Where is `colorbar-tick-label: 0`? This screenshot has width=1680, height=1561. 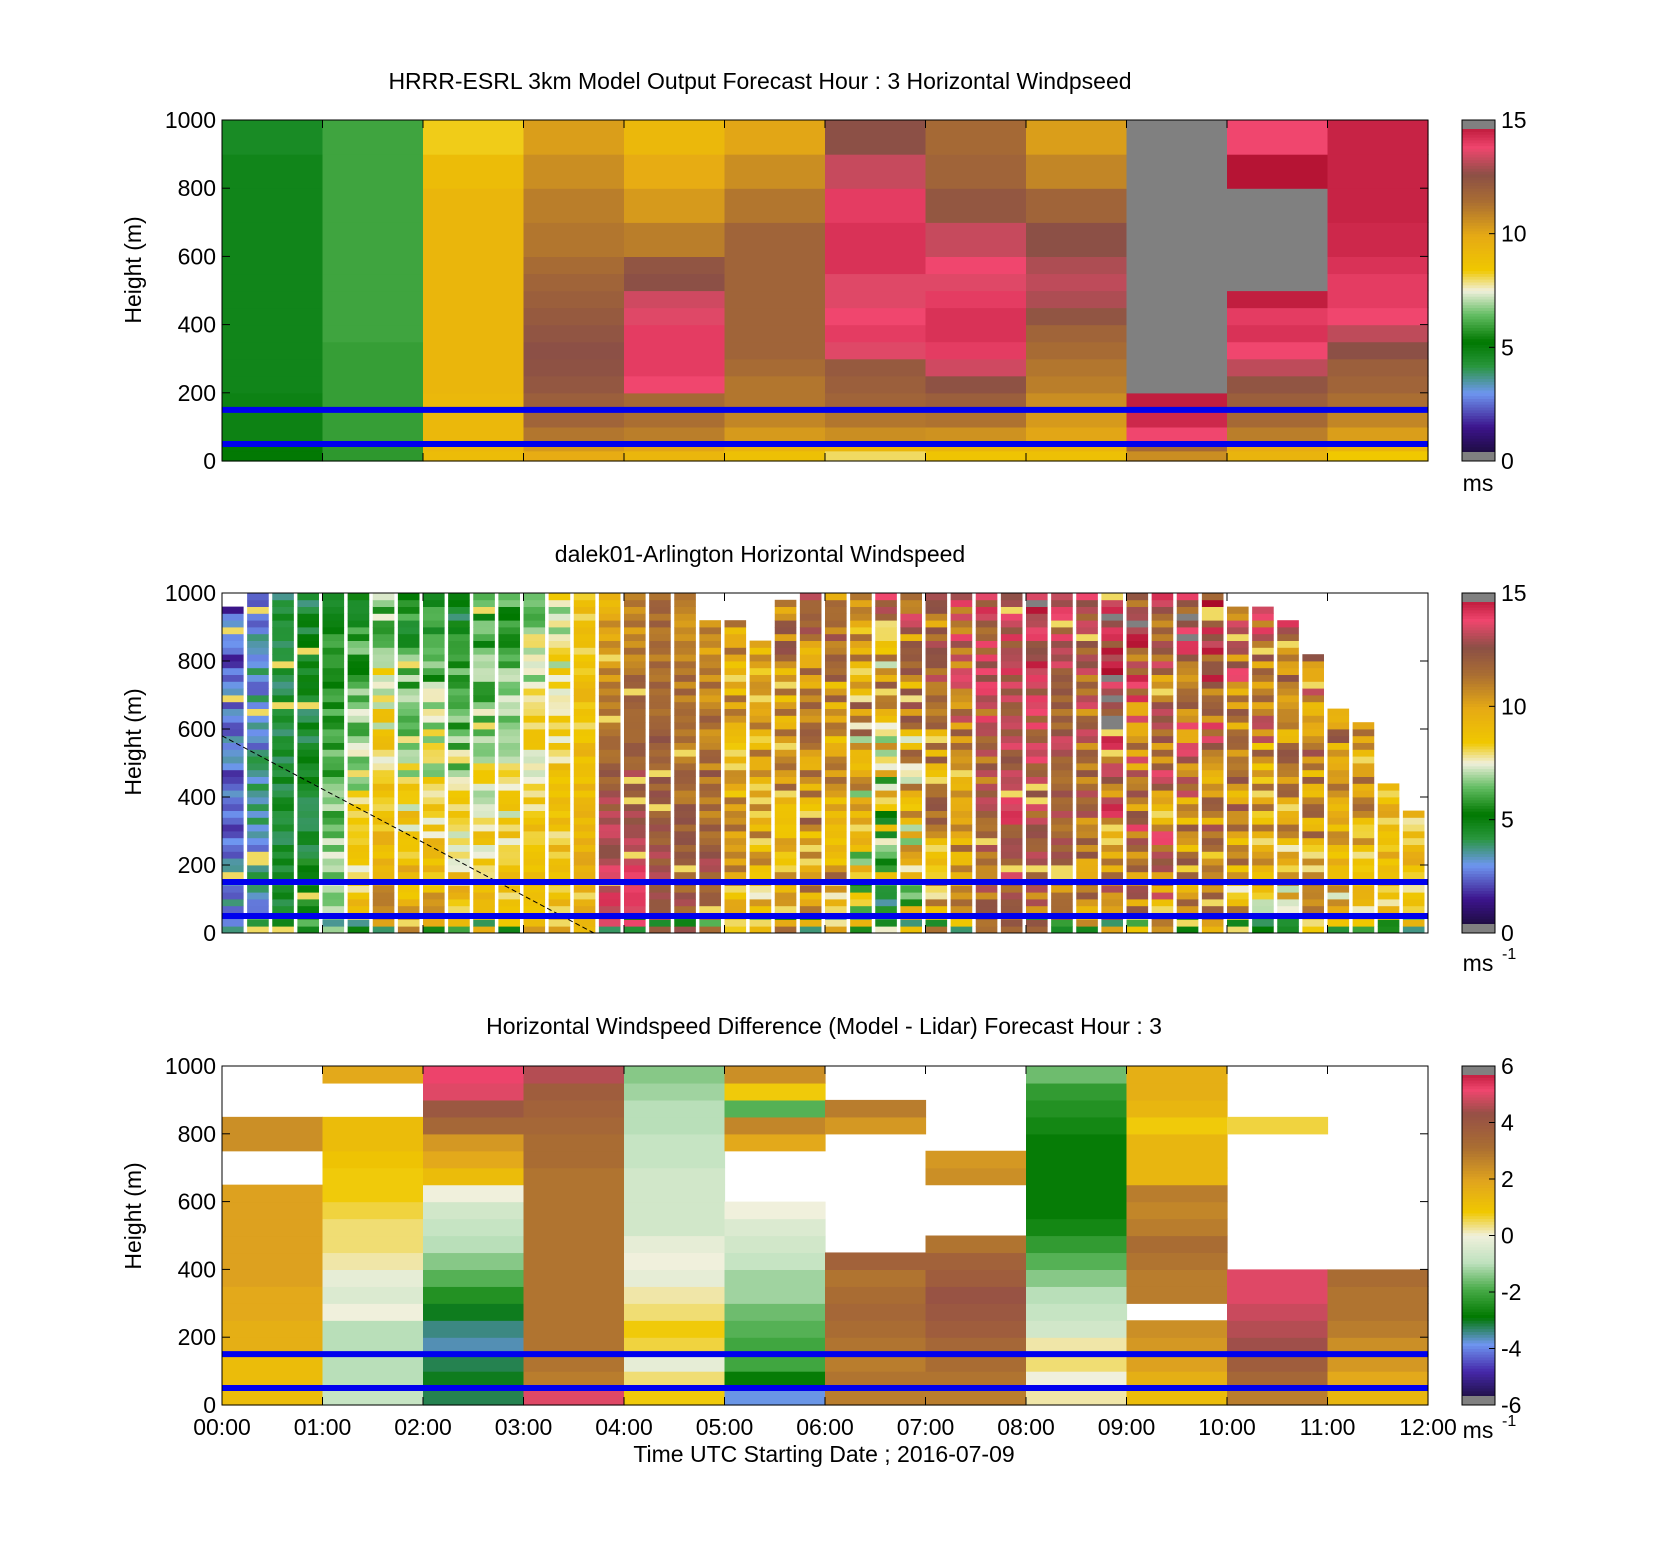 colorbar-tick-label: 0 is located at coordinates (1507, 1236).